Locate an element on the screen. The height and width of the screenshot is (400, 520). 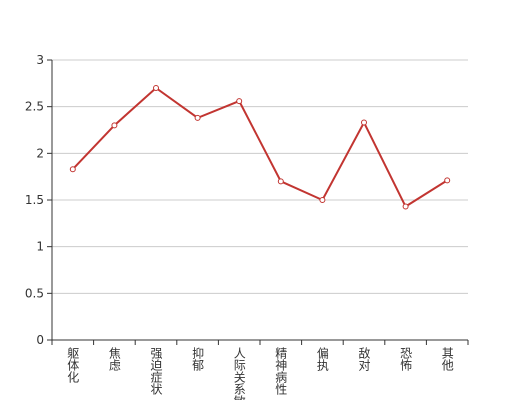
x-tick-label: 抑郁 is located at coordinates (198, 359).